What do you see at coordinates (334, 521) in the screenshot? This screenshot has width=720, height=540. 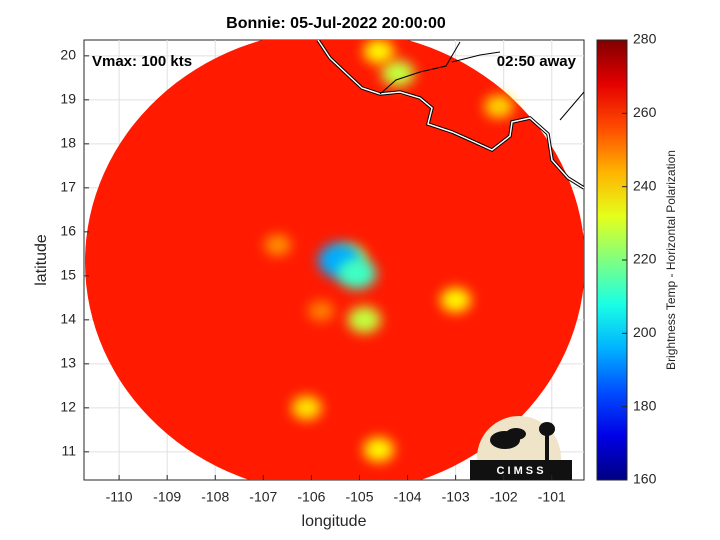 I see `x-axis-label: longitude` at bounding box center [334, 521].